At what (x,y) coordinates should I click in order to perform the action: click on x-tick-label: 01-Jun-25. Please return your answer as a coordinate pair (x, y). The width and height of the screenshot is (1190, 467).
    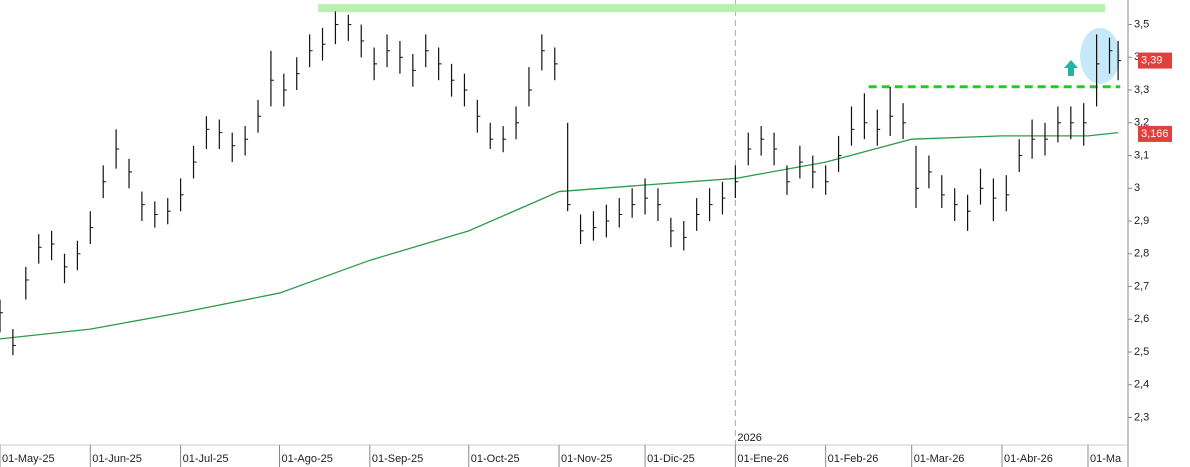
    Looking at the image, I should click on (117, 459).